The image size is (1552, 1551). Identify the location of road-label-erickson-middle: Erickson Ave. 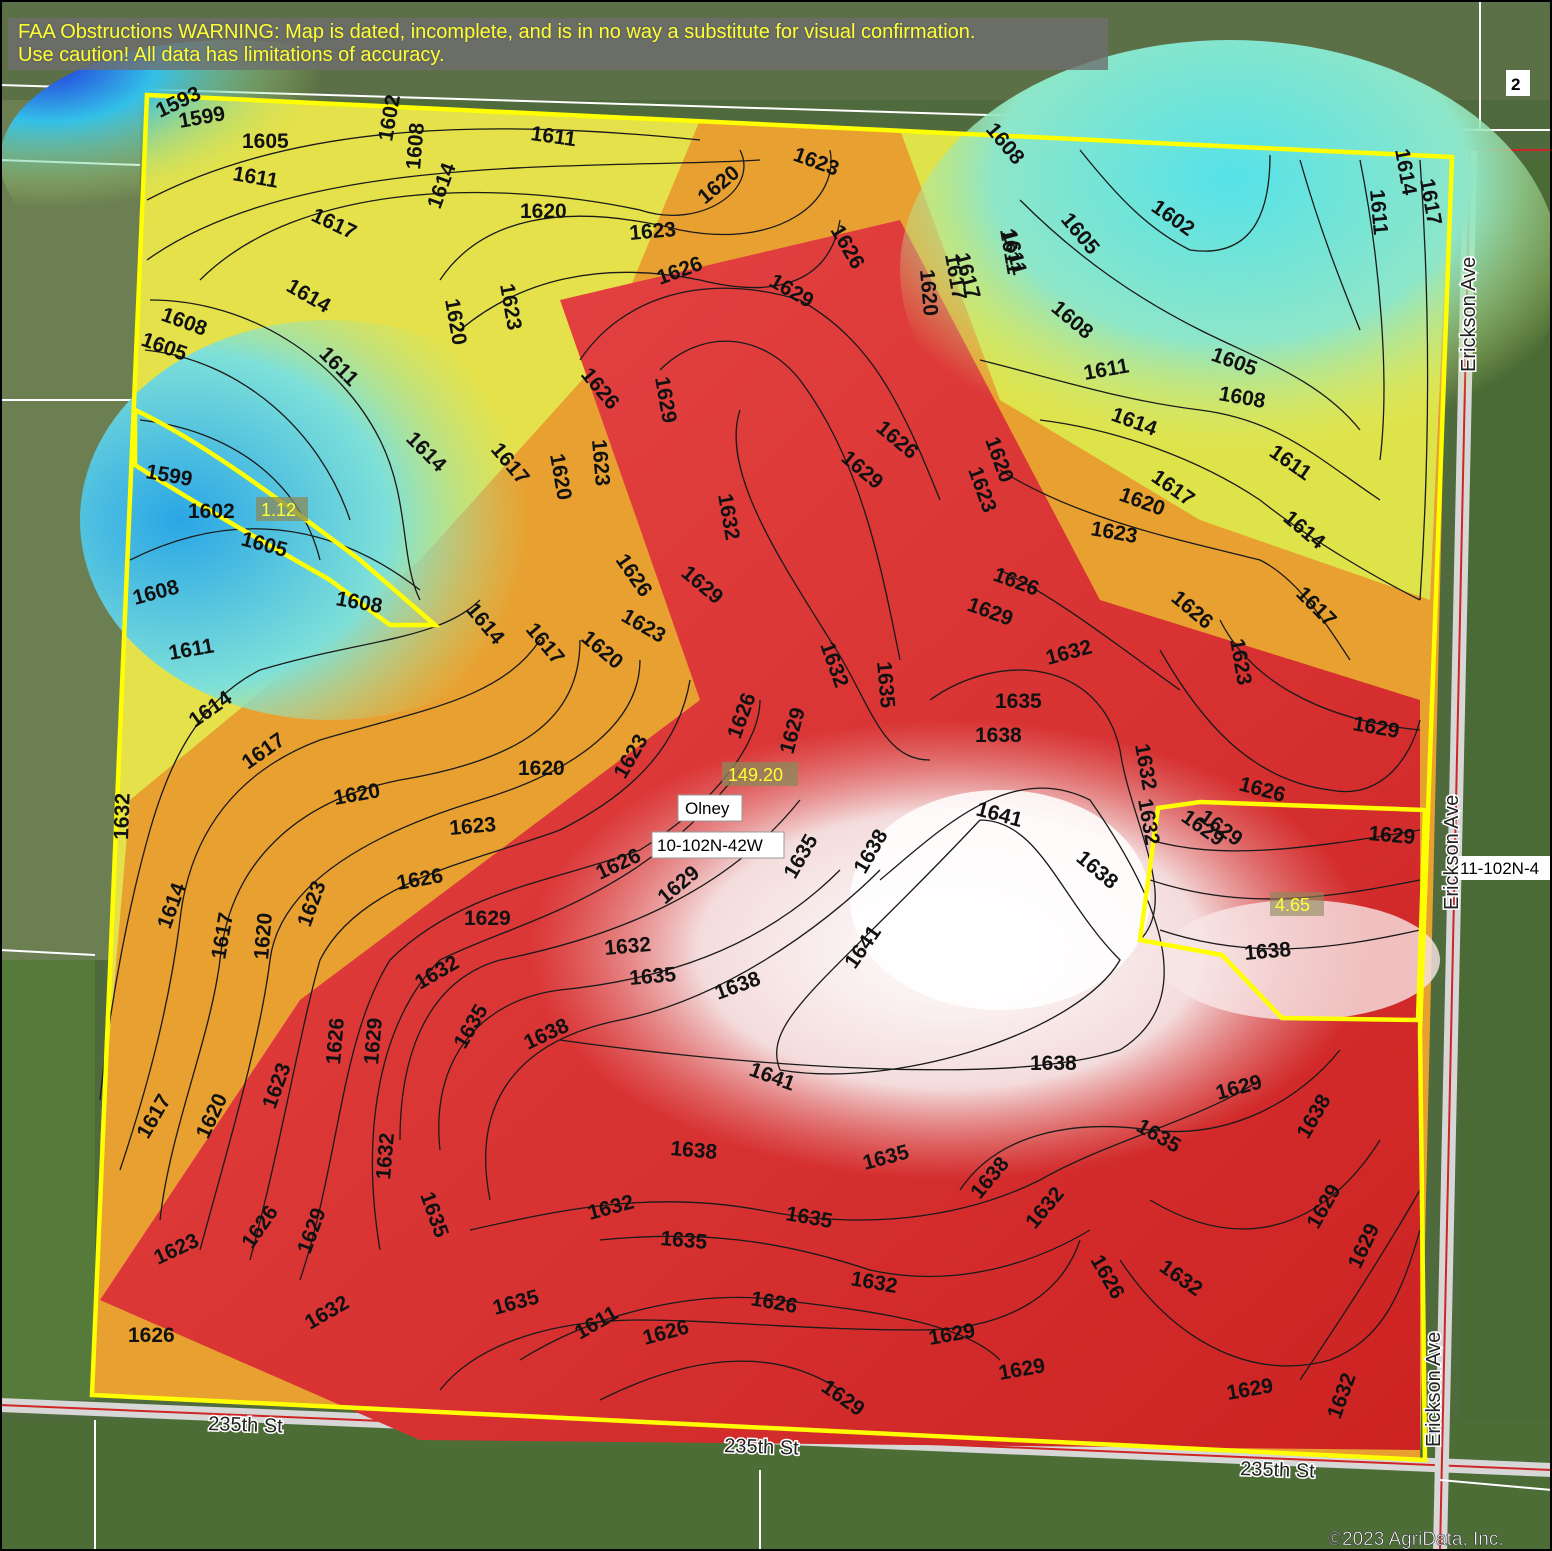
(1452, 852).